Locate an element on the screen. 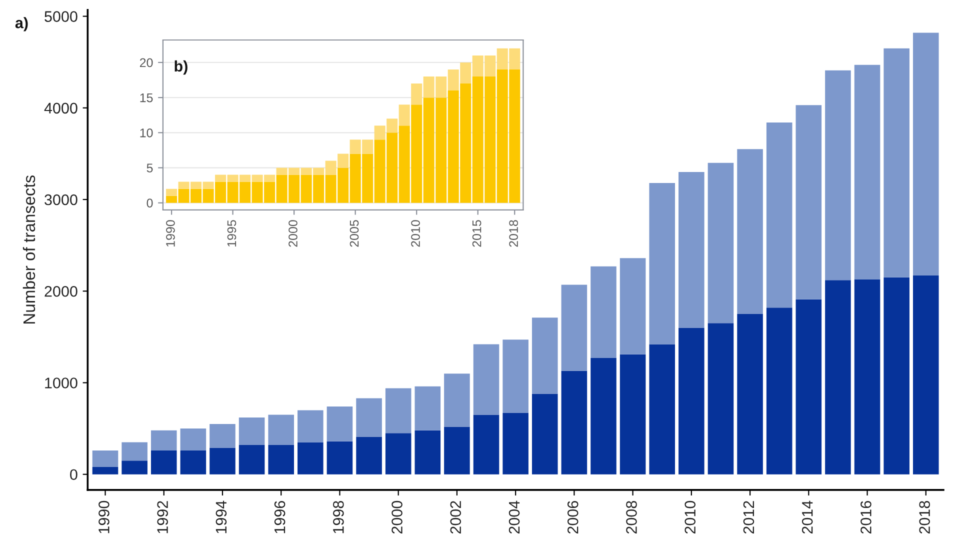  x-tick-label: 1996 is located at coordinates (280, 517).